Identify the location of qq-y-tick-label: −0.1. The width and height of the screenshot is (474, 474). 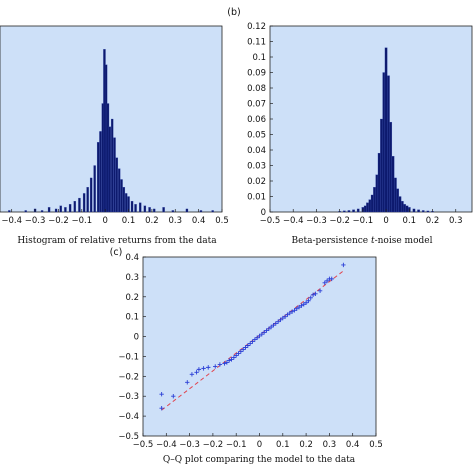
(128, 357).